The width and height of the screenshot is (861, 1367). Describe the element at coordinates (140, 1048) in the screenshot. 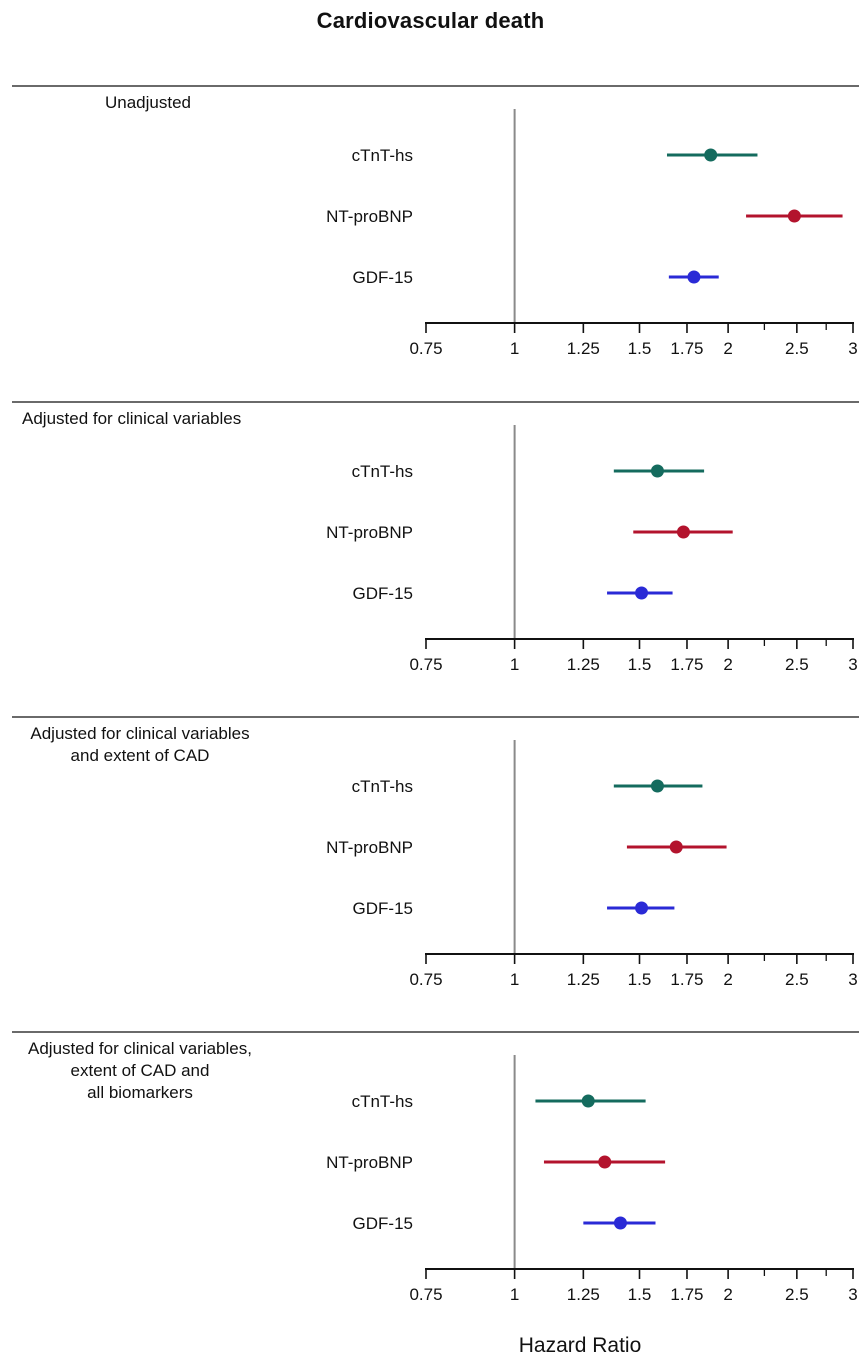

I see `panel-title-line: Adjusted for clinical variables,` at that location.